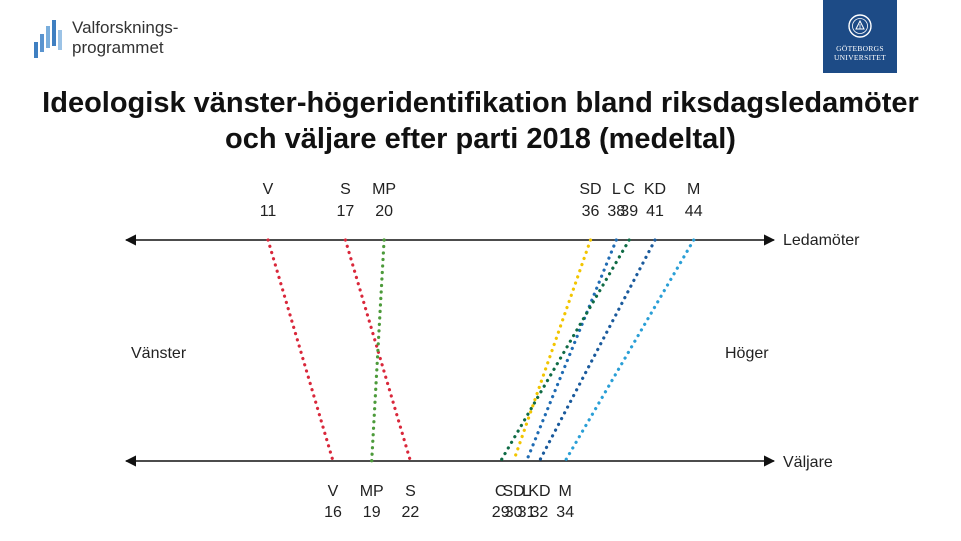  What do you see at coordinates (860, 53) in the screenshot?
I see `university-name: GÖTEBORGS UNIVERSITET` at bounding box center [860, 53].